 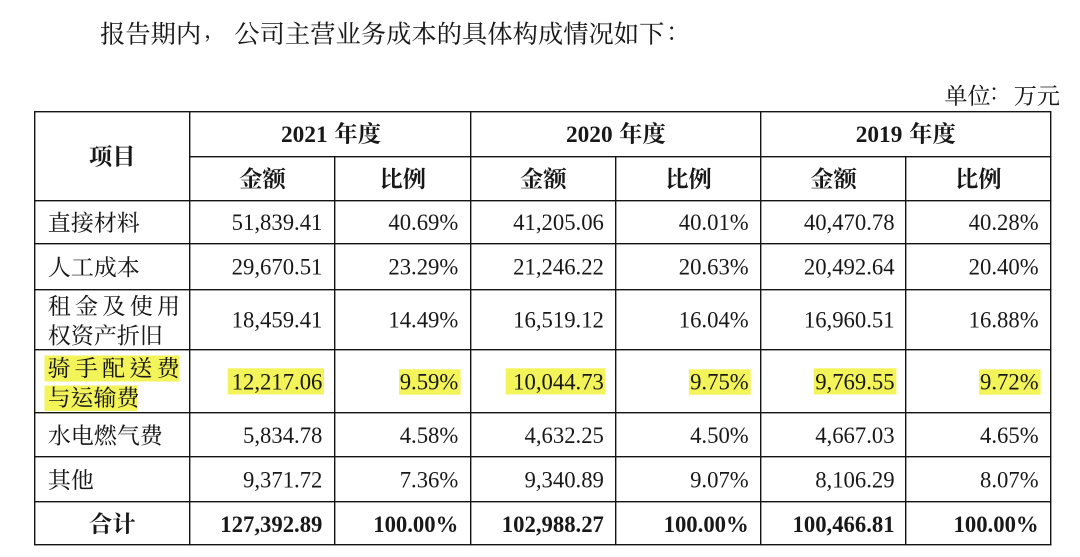 I want to click on svg-text: 4,632.25, so click(x=563, y=435).